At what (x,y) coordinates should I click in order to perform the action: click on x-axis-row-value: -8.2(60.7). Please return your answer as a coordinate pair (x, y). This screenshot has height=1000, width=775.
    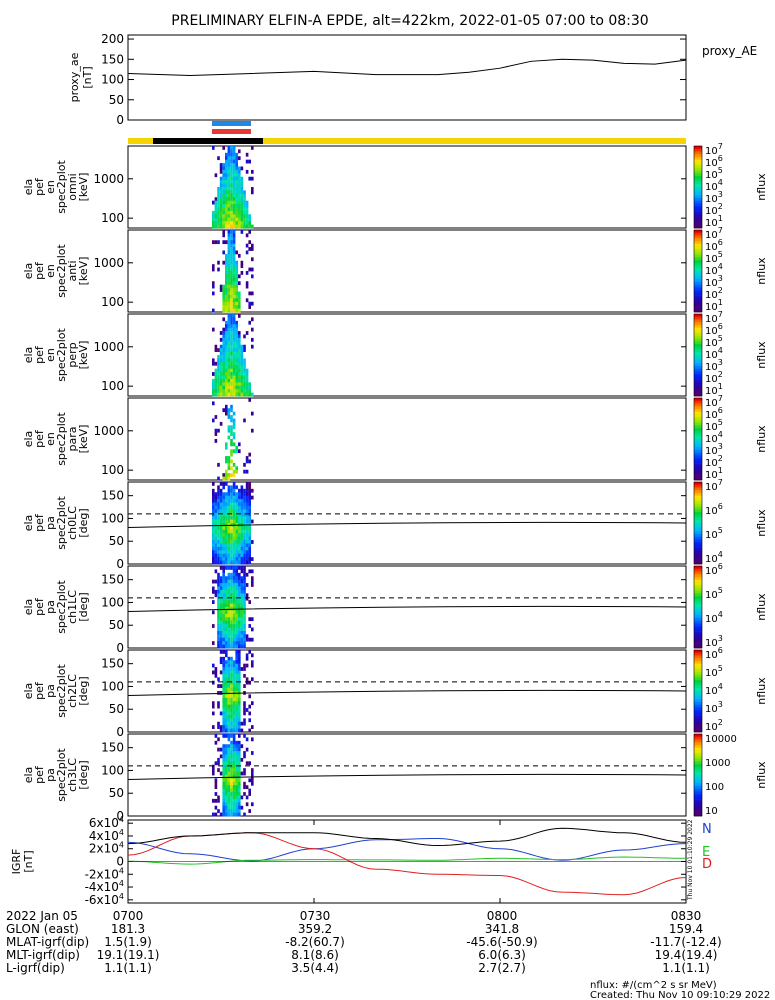
    Looking at the image, I should click on (315, 942).